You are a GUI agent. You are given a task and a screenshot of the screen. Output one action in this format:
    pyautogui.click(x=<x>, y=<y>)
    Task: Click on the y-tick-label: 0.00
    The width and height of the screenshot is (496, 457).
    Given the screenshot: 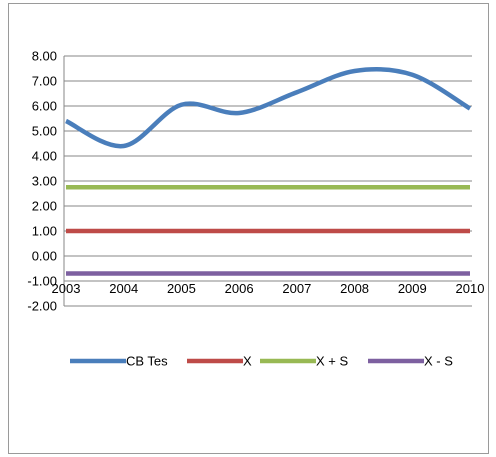 What is the action you would take?
    pyautogui.click(x=44, y=256)
    